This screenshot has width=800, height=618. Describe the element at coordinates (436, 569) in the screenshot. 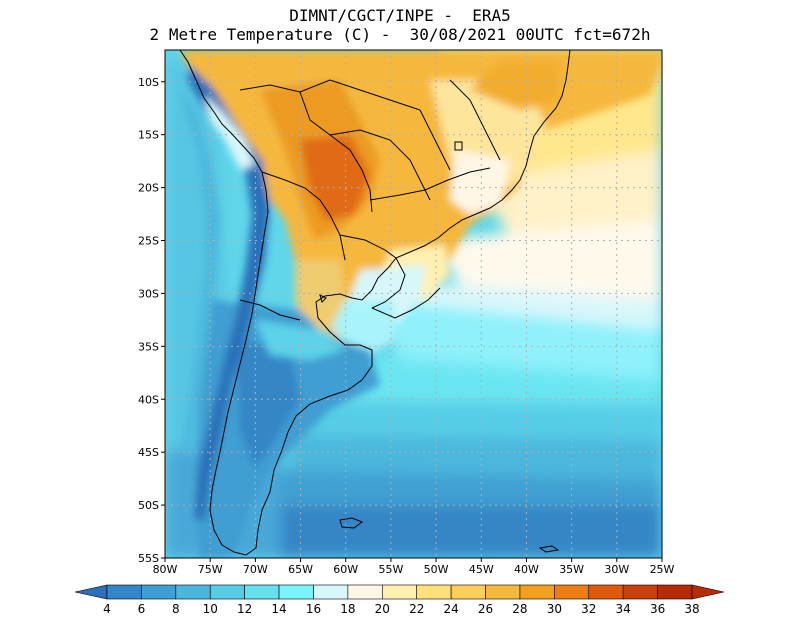

I see `lon-tick-label: 50W` at that location.